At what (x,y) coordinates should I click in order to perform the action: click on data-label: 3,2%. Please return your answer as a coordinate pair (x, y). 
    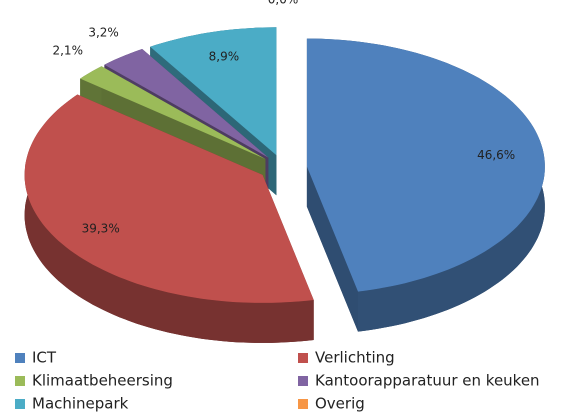
    Looking at the image, I should click on (103, 33).